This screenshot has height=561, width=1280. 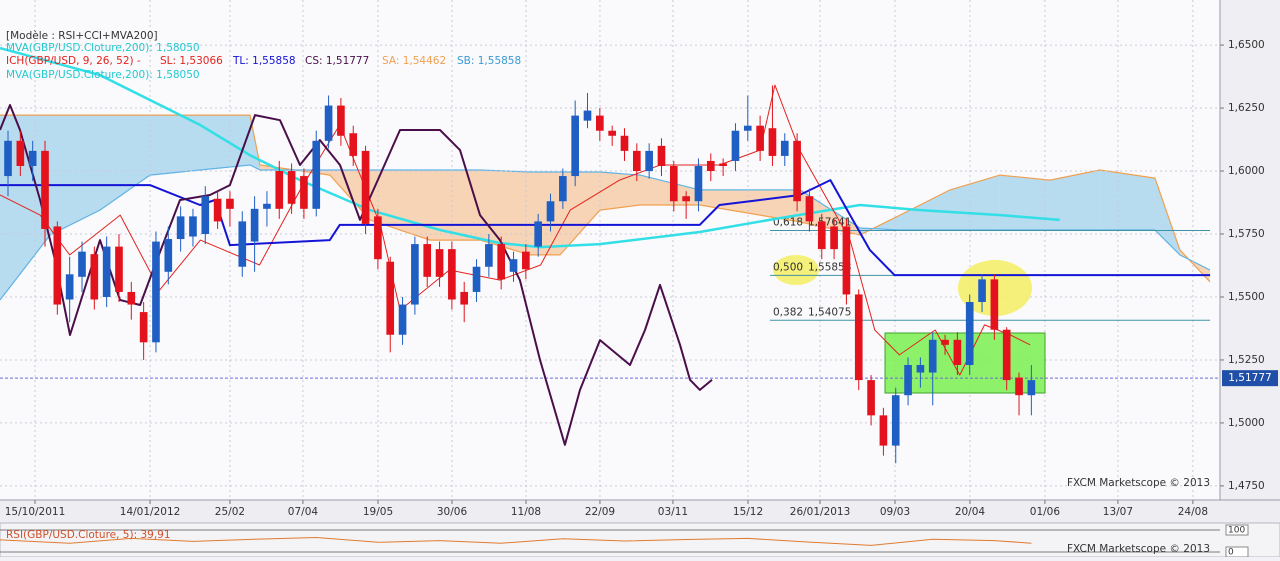 What do you see at coordinates (1118, 512) in the screenshot?
I see `x-tick-label: 13/07` at bounding box center [1118, 512].